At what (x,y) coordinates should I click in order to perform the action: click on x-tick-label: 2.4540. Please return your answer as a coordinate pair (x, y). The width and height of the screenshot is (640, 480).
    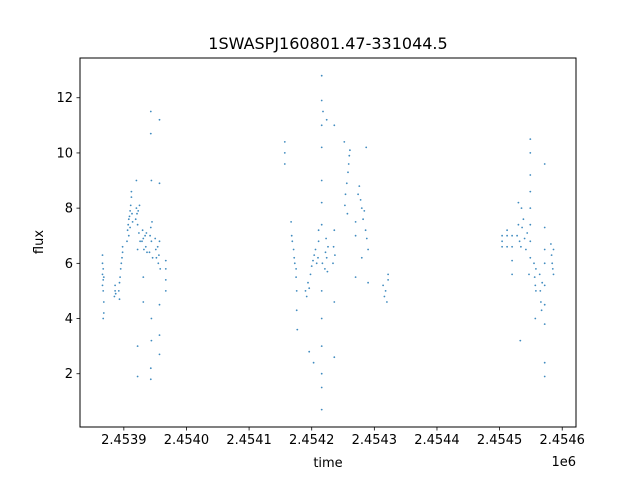
    Looking at the image, I should click on (187, 440).